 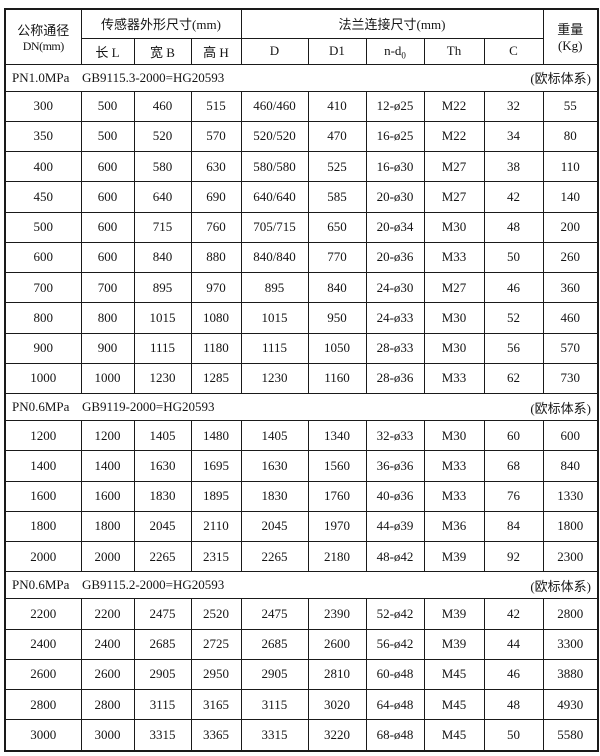 I want to click on spec-cell: 2950, so click(x=216, y=674).